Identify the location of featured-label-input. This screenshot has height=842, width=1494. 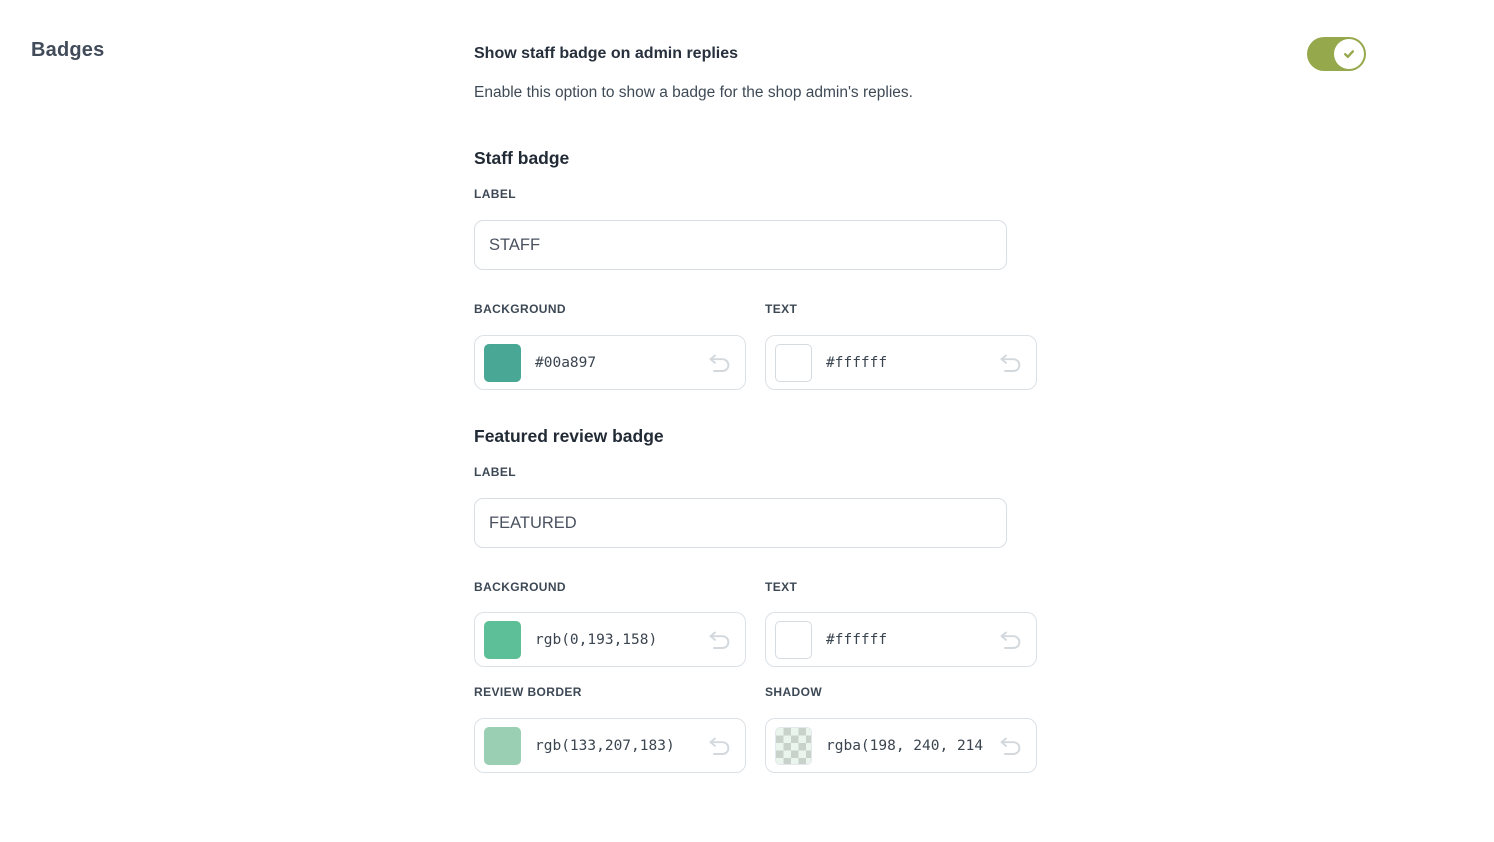
(740, 523).